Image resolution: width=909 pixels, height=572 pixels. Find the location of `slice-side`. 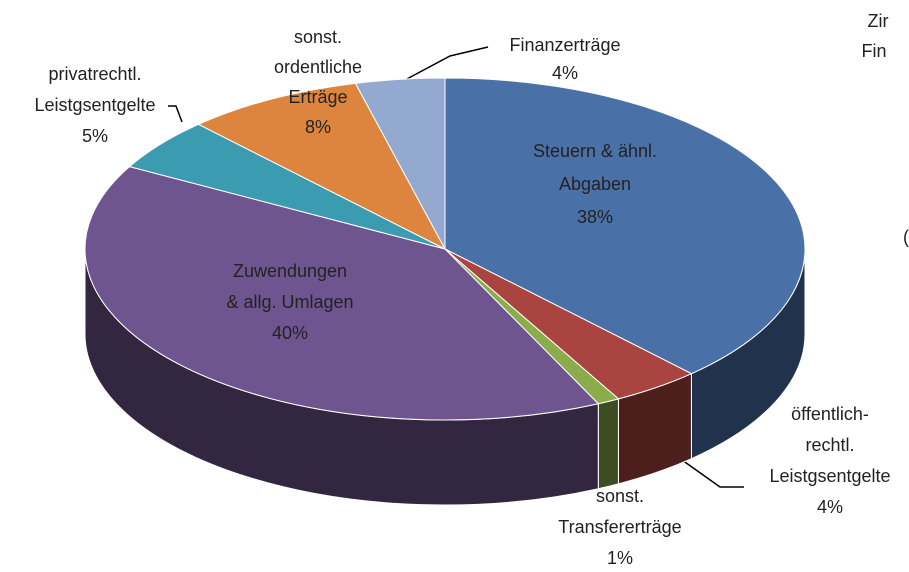

slice-side is located at coordinates (608, 444).